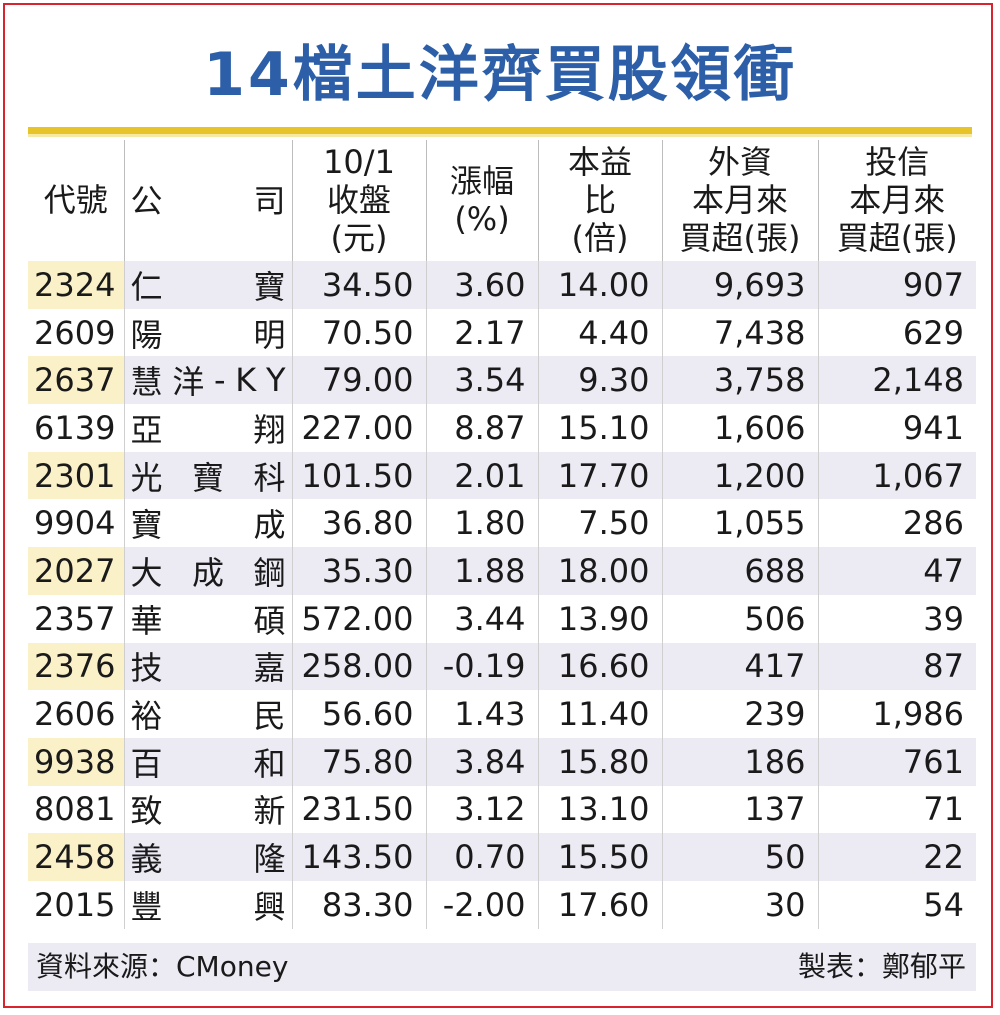  What do you see at coordinates (358, 761) in the screenshot?
I see `close-value: 75.80` at bounding box center [358, 761].